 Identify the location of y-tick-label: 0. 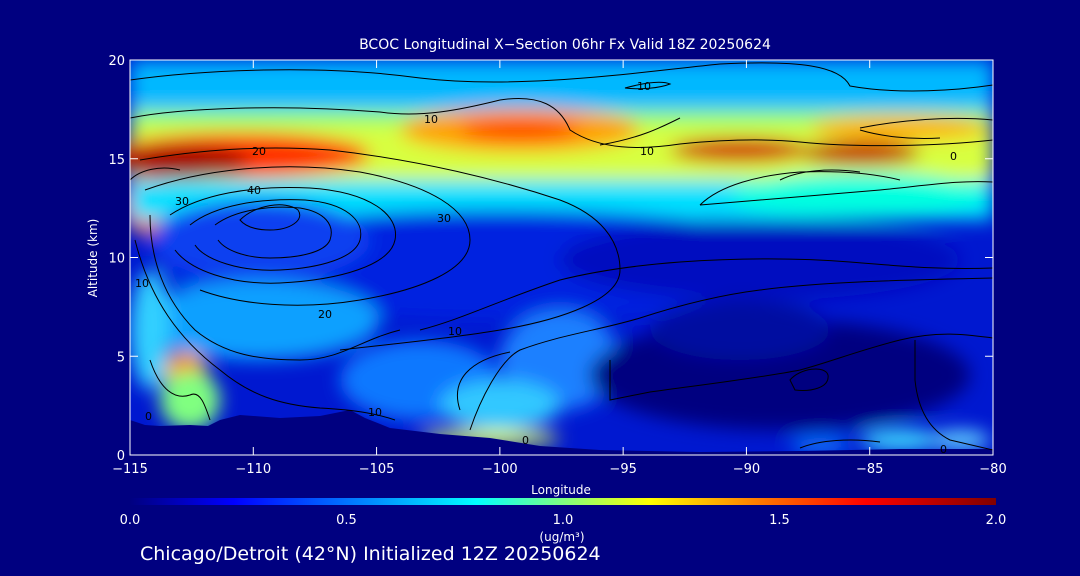
(121, 456).